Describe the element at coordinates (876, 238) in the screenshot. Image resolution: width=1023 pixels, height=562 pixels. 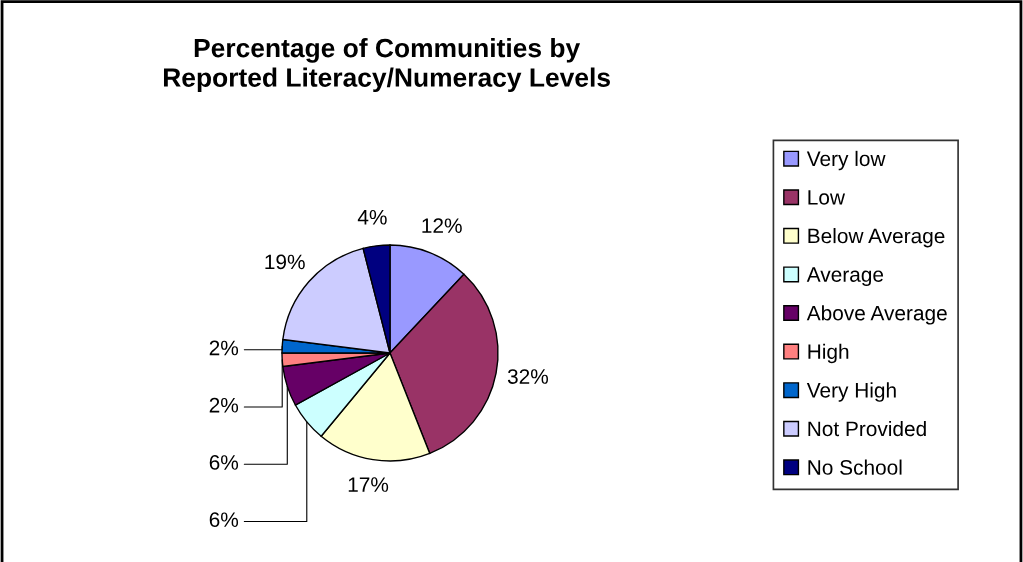
I see `legend-label: Below Average` at that location.